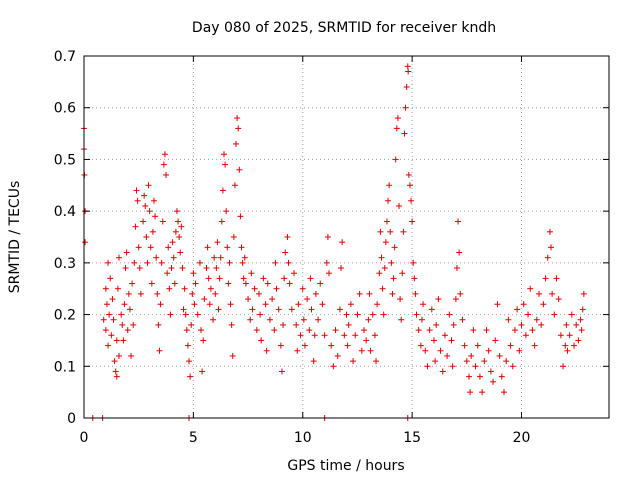 Image resolution: width=640 pixels, height=480 pixels. What do you see at coordinates (65, 367) in the screenshot?
I see `y-tick-label: 0.1` at bounding box center [65, 367].